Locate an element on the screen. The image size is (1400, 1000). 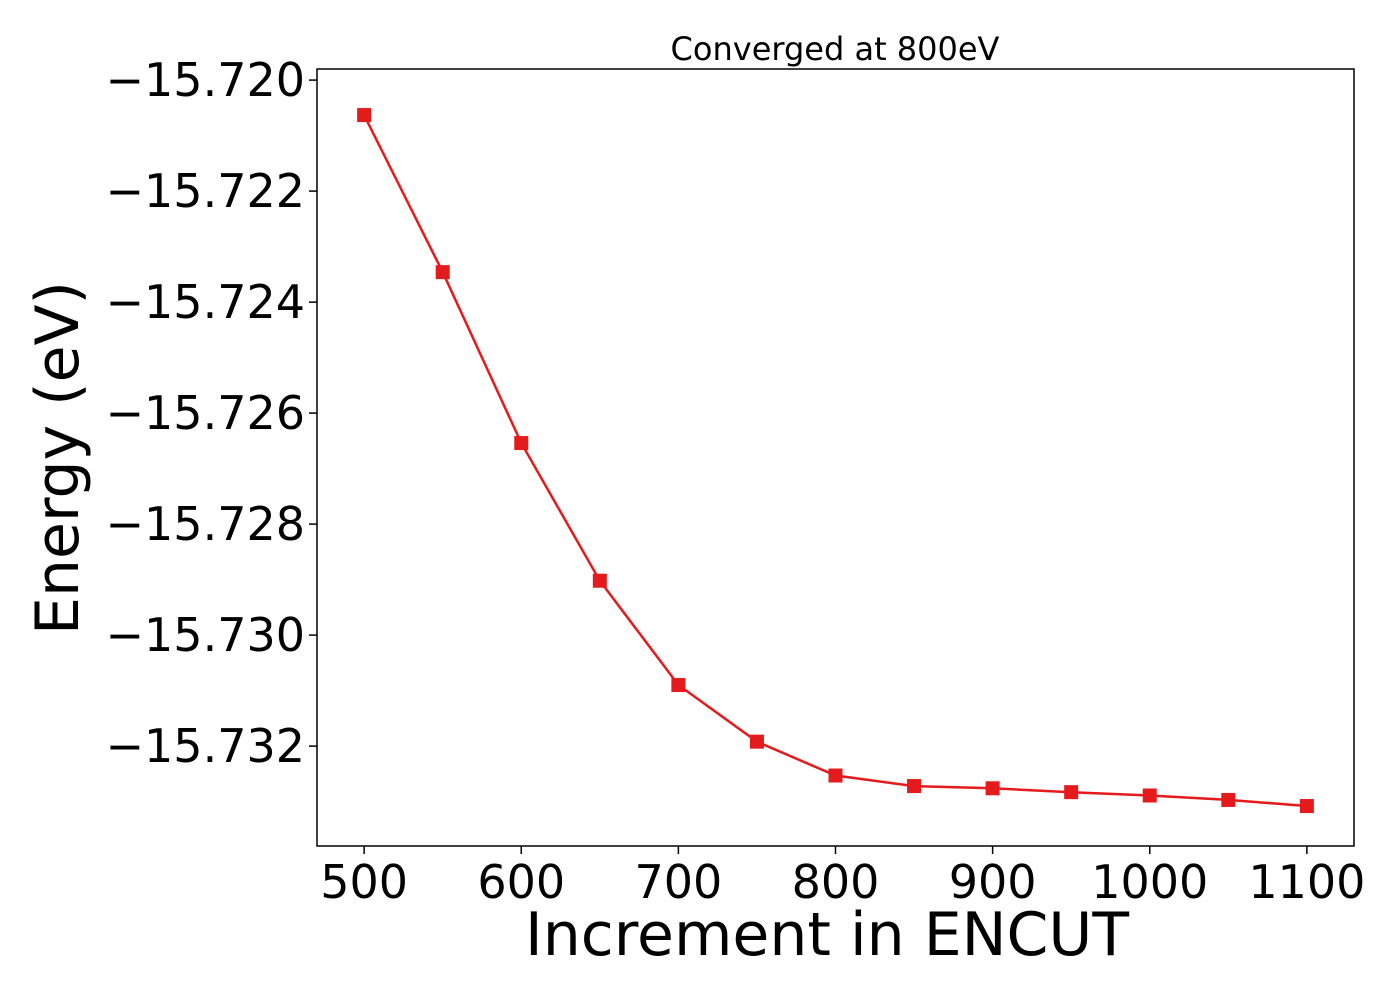
y-tick-label: −15.728 is located at coordinates (206, 524).